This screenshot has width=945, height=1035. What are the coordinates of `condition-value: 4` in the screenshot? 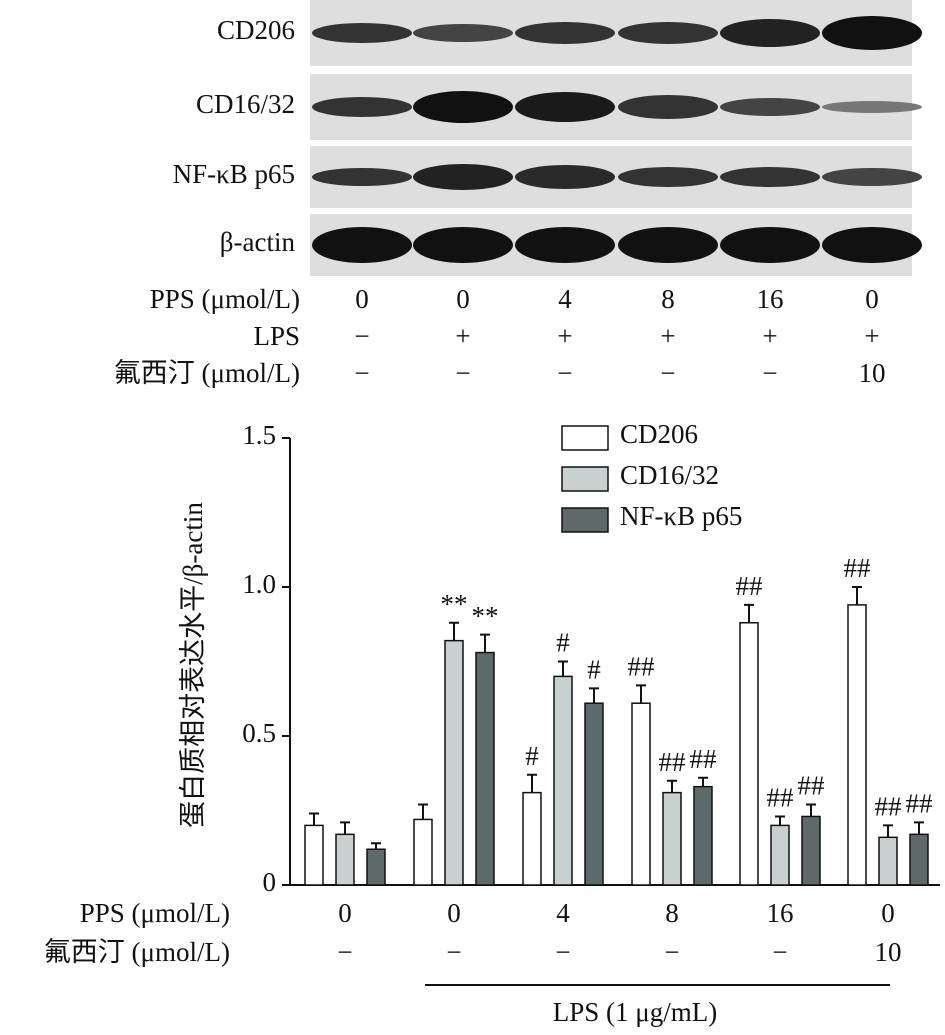 It's located at (565, 299).